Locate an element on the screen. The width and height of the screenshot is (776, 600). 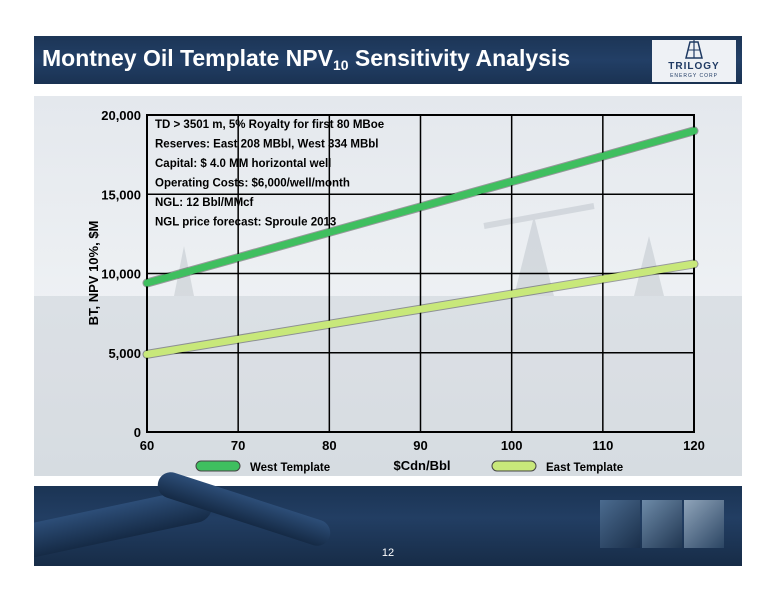
company-logo: TRILOGY ENERGY CORP is located at coordinates (694, 61).